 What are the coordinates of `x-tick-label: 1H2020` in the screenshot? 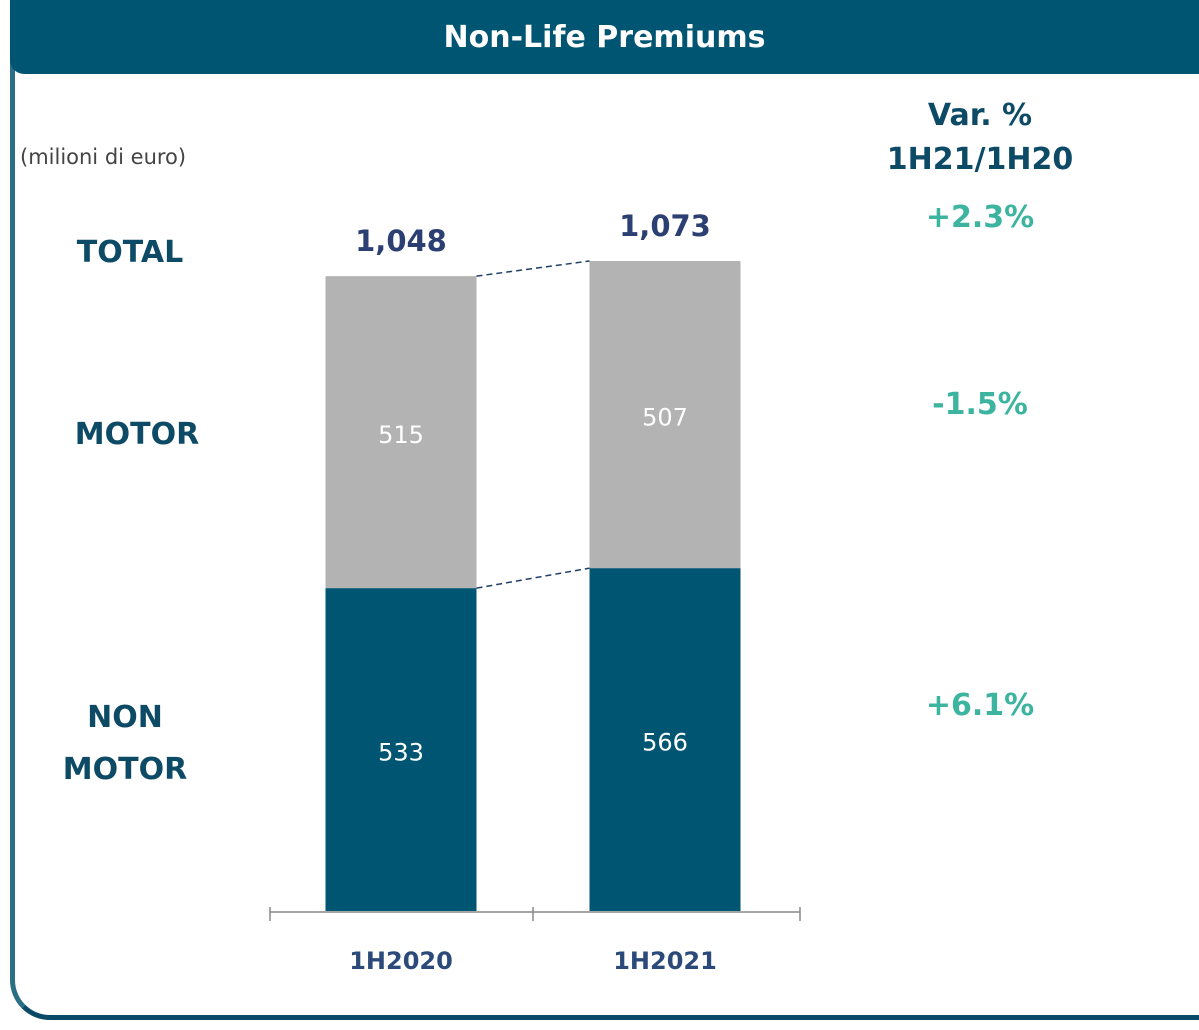 It's located at (401, 961).